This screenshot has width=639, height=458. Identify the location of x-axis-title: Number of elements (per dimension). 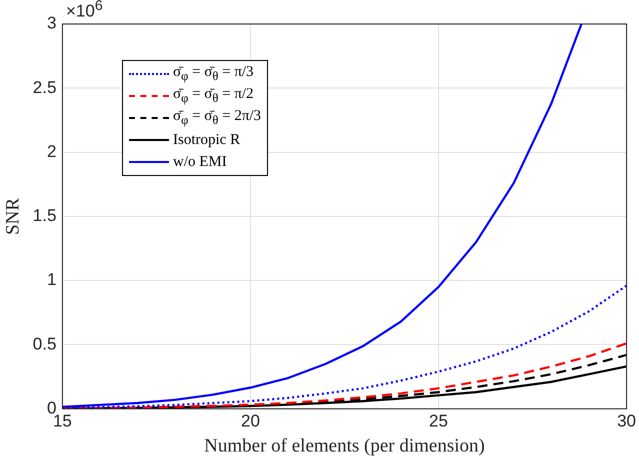
(344, 446).